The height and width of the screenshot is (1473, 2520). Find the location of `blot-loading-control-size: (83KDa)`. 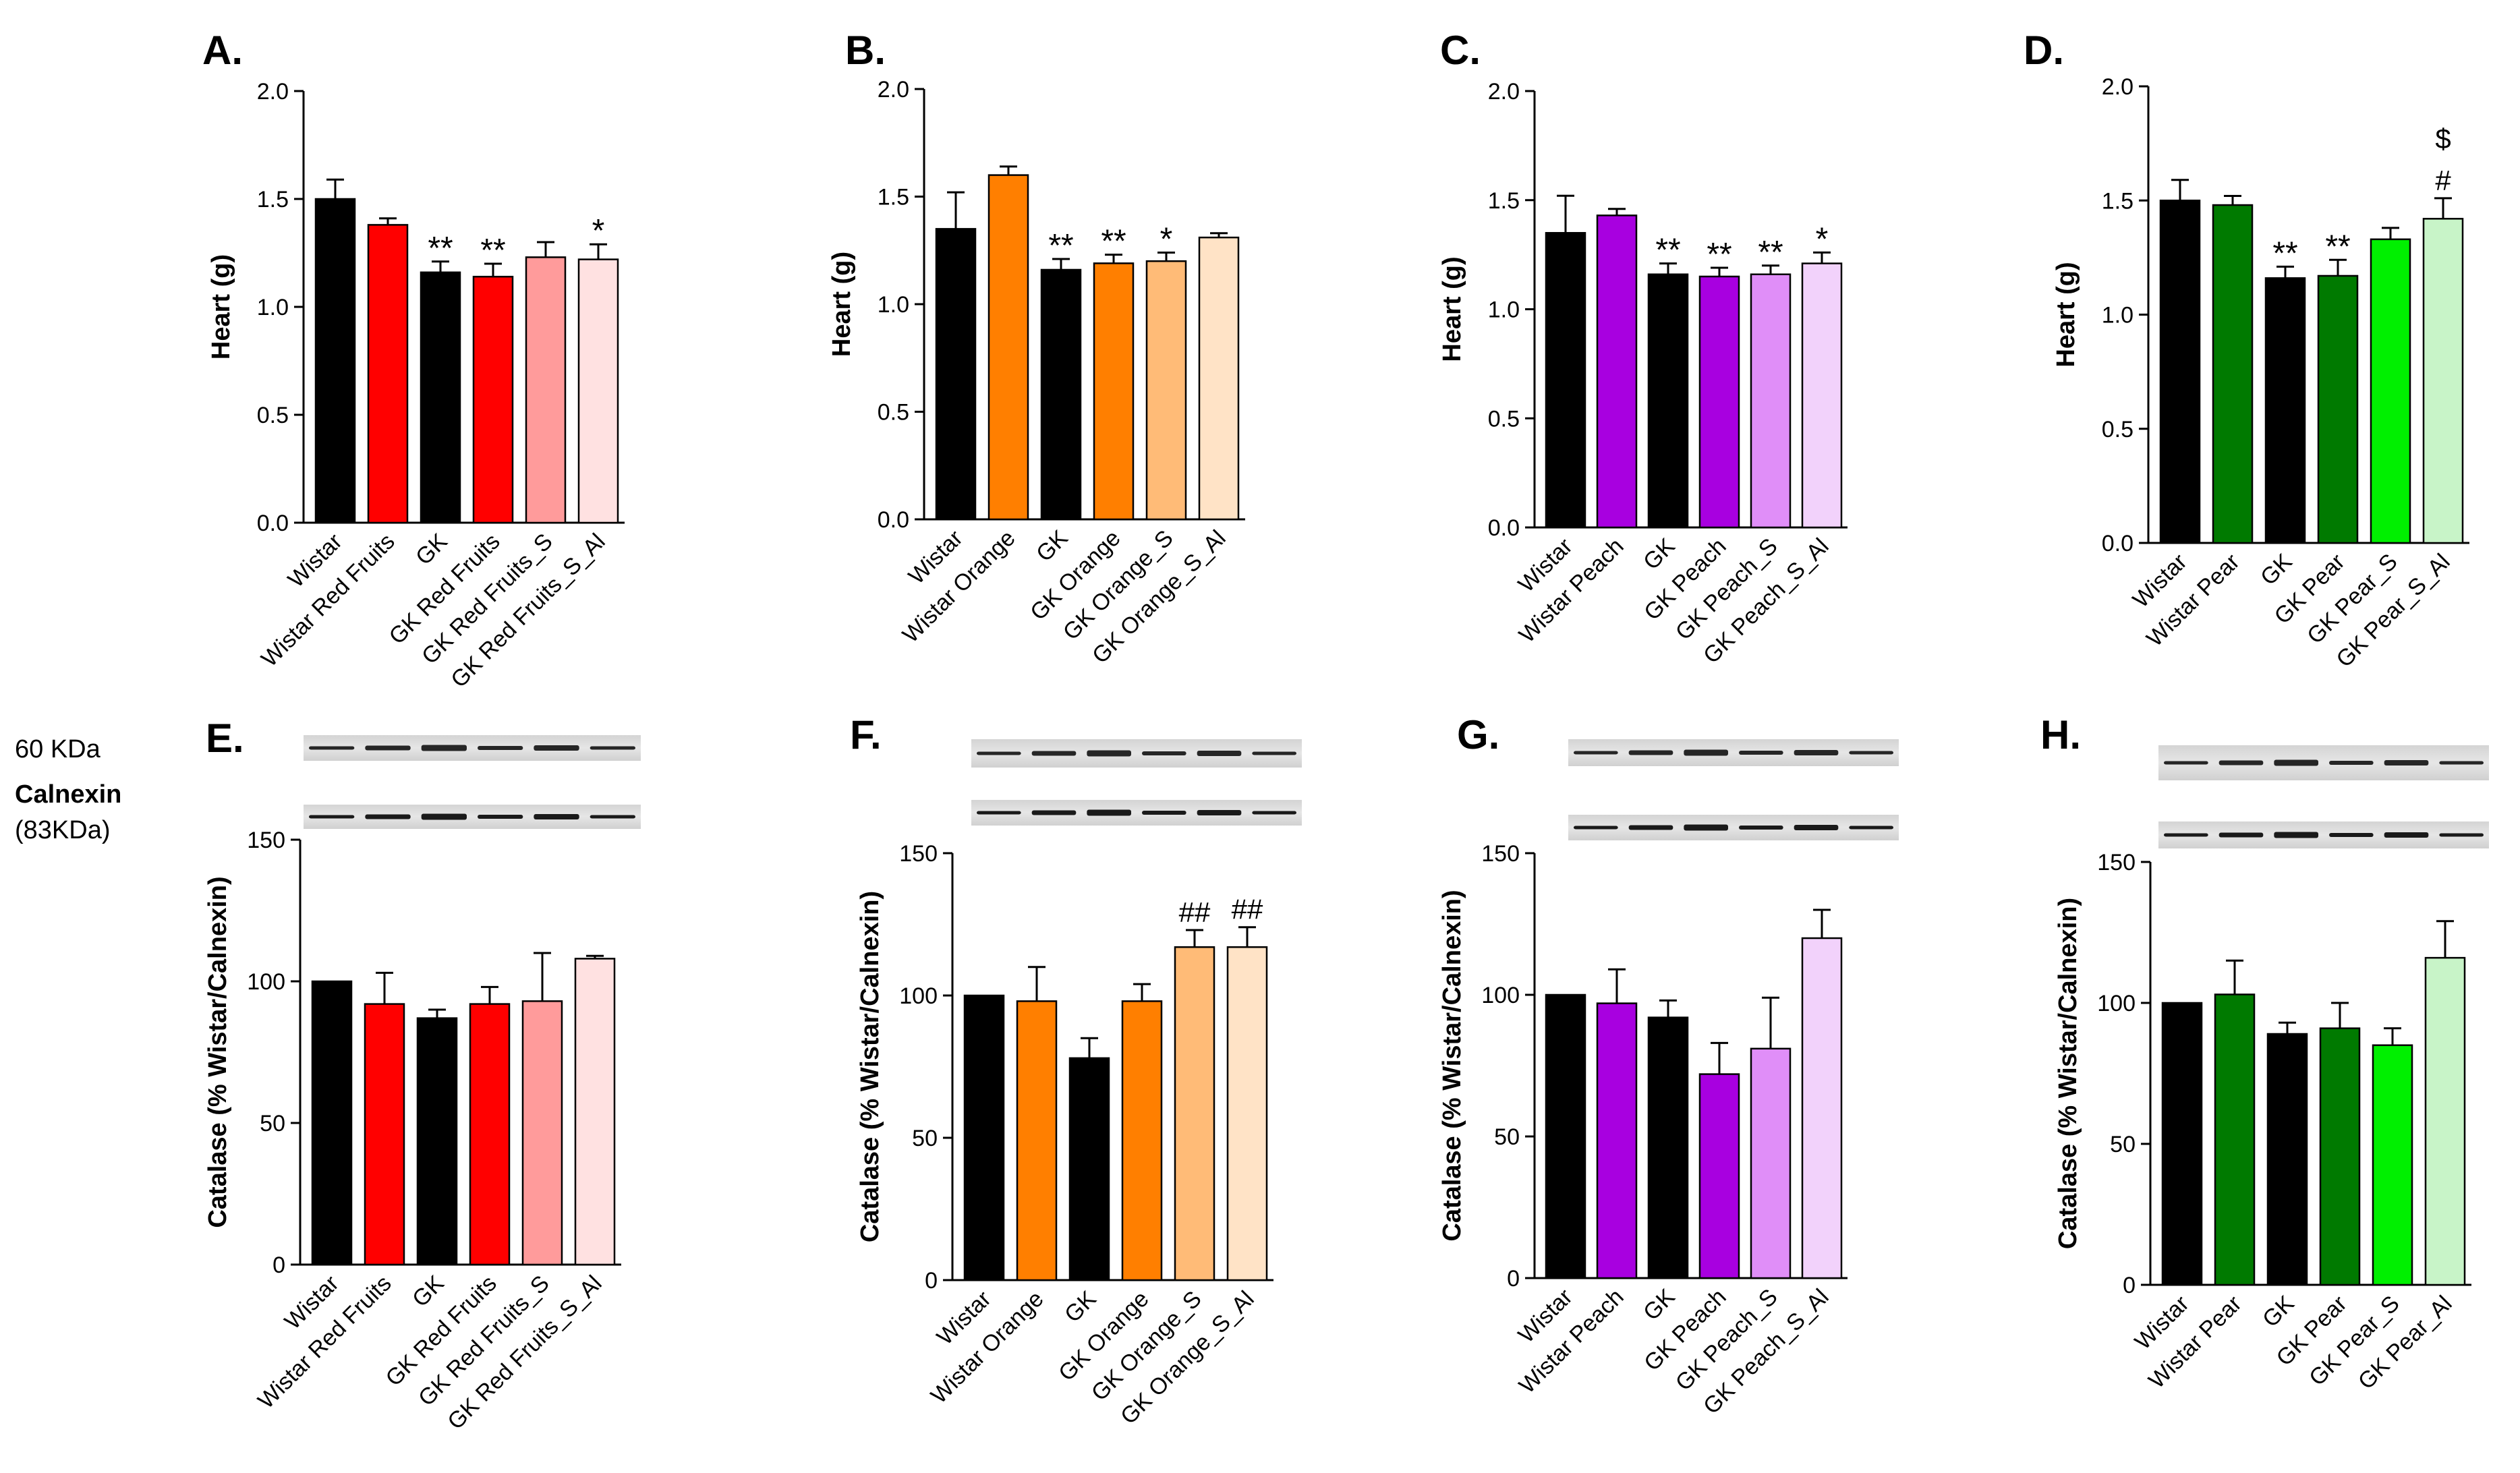

blot-loading-control-size: (83KDa) is located at coordinates (63, 830).